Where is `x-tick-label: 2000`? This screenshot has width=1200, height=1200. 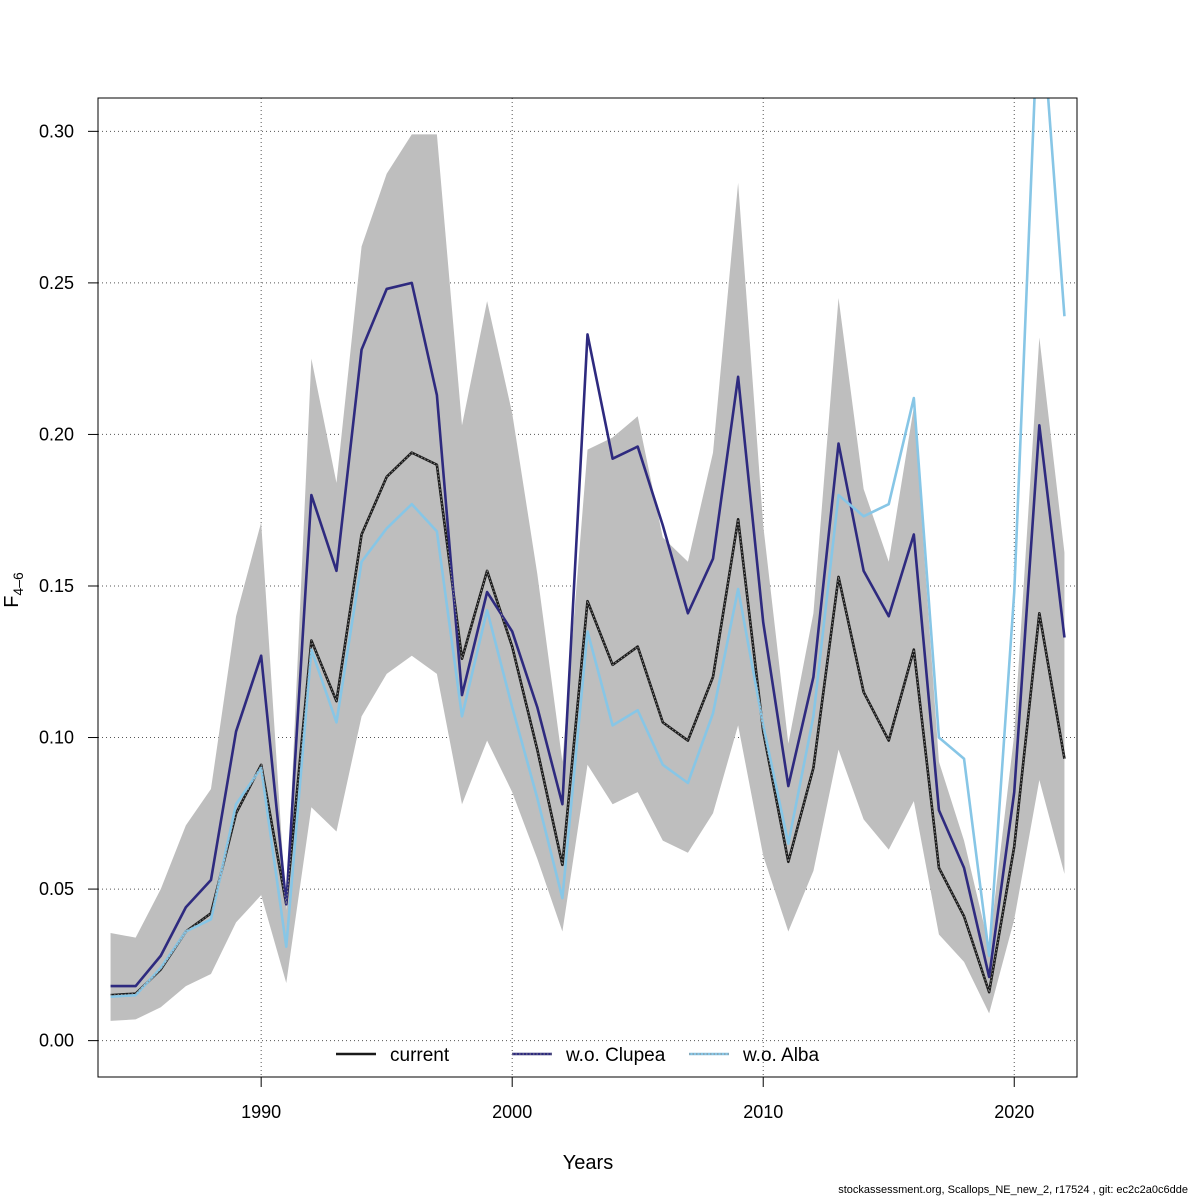
x-tick-label: 2000 is located at coordinates (512, 1112).